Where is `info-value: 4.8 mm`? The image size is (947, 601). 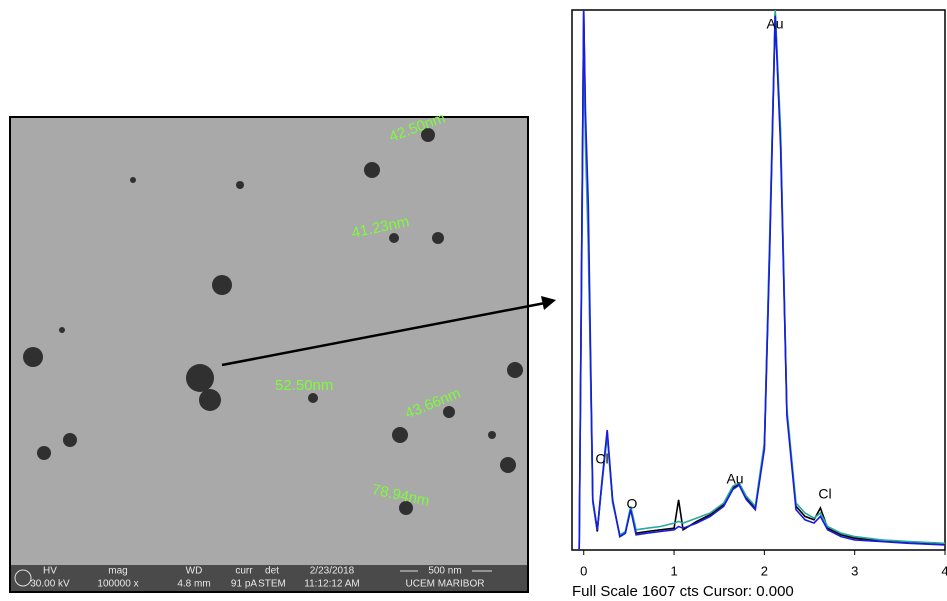 info-value: 4.8 mm is located at coordinates (193, 584).